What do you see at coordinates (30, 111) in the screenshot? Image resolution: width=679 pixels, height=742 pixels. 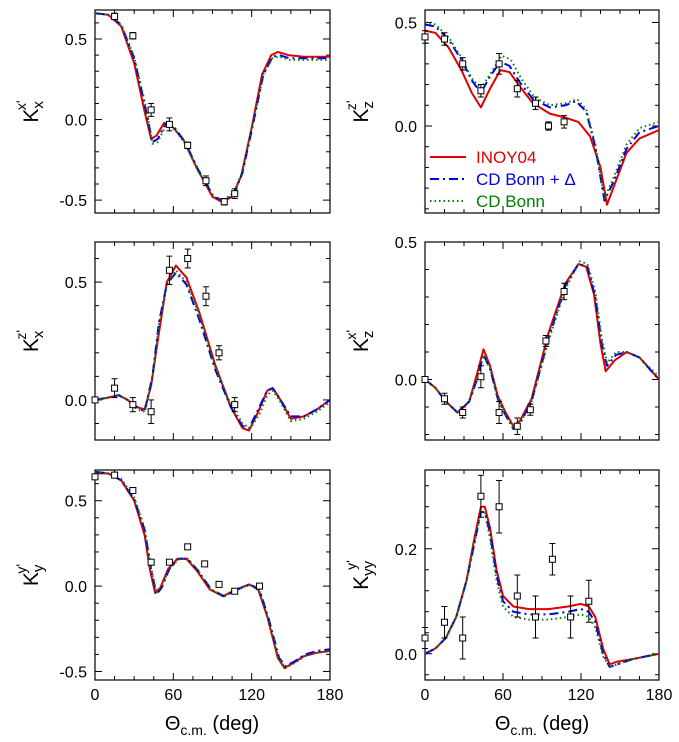 I see `y-axis-label: Kxx'` at bounding box center [30, 111].